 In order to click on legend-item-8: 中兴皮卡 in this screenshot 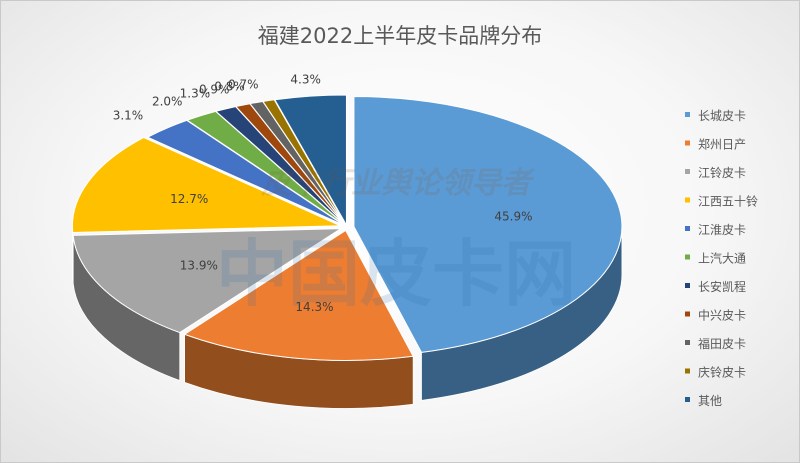, I will do `click(715, 315)`.